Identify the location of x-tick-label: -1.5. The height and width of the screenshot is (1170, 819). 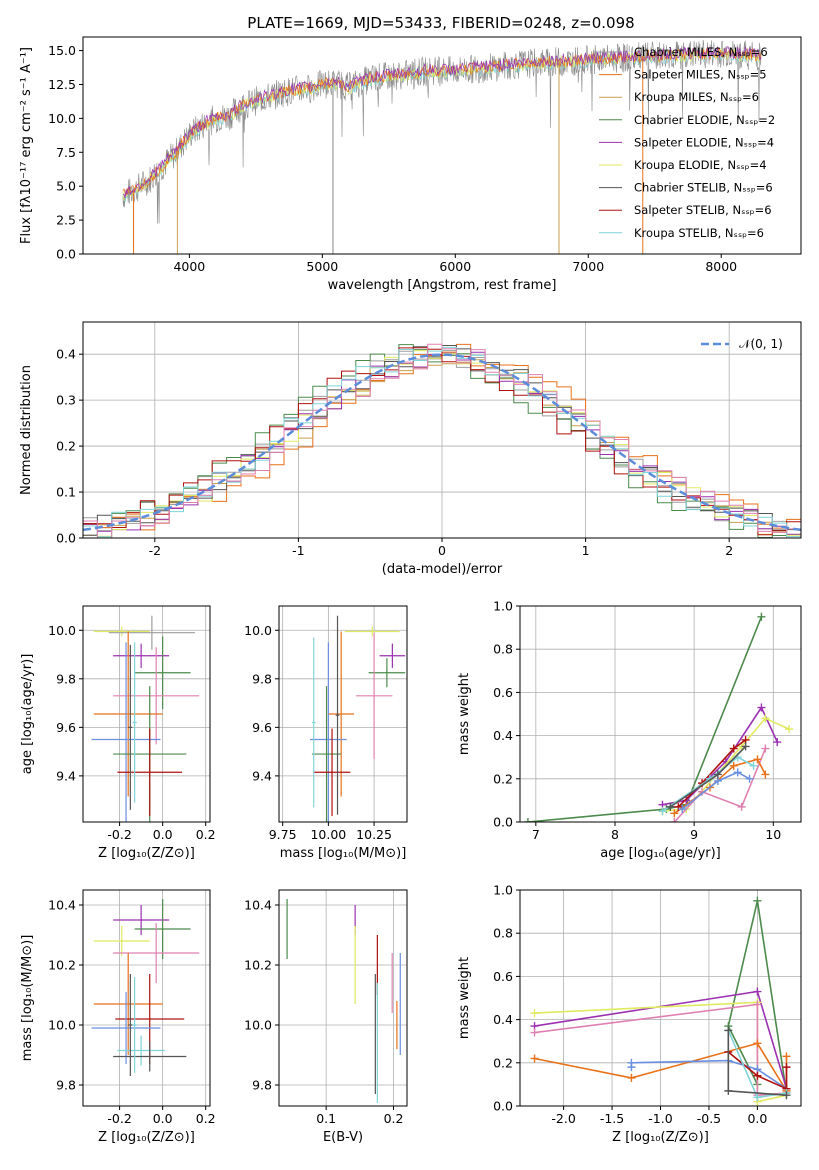
(612, 1118).